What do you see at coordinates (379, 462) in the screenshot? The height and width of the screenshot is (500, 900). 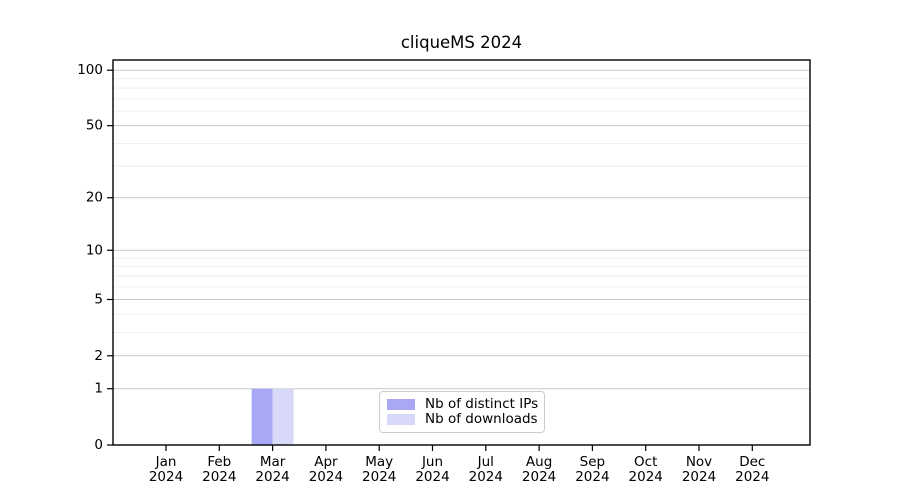 I see `x-tick-label-month: May` at bounding box center [379, 462].